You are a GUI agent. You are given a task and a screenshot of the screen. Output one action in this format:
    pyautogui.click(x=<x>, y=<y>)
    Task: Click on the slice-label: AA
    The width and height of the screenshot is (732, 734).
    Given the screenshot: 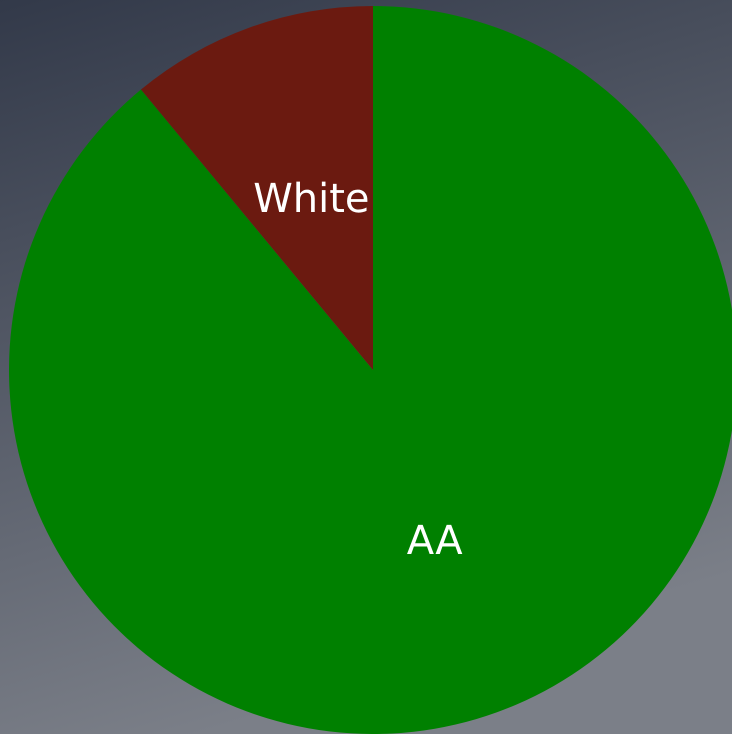 What is the action you would take?
    pyautogui.click(x=435, y=541)
    